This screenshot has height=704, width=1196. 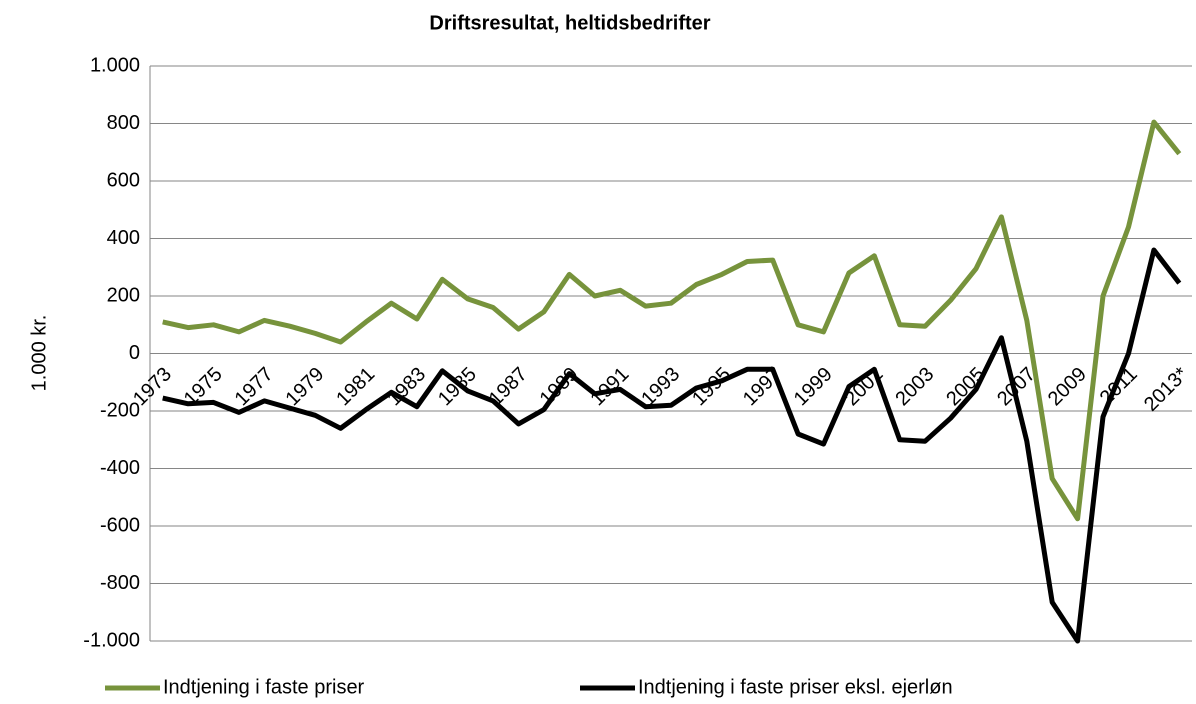 What do you see at coordinates (134, 353) in the screenshot?
I see `y-tick-label: 0` at bounding box center [134, 353].